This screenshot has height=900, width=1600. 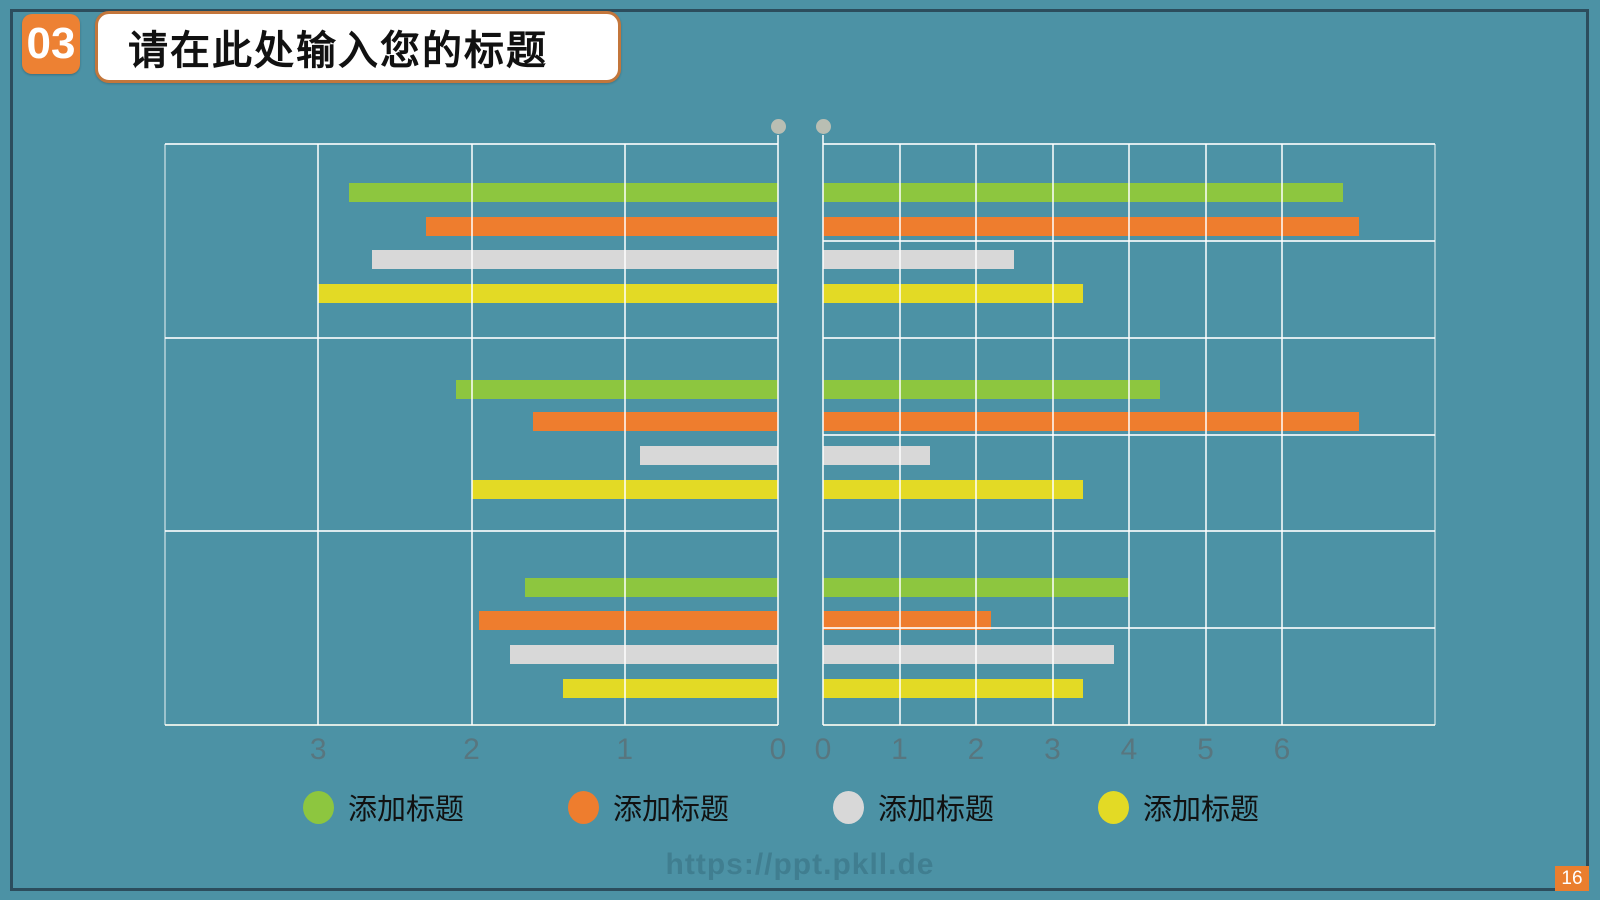 What do you see at coordinates (953, 489) in the screenshot?
I see `right-bar-s4-c2` at bounding box center [953, 489].